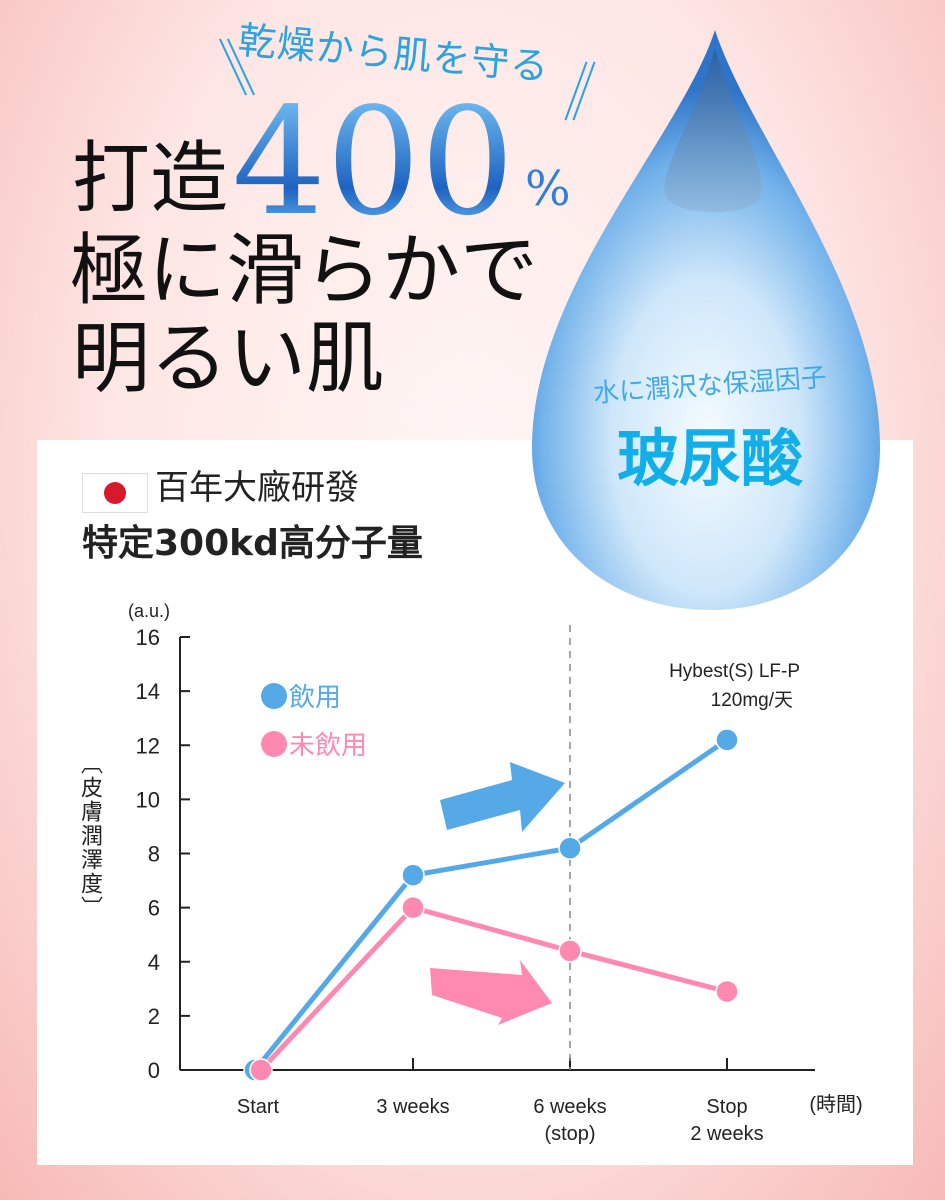  What do you see at coordinates (315, 697) in the screenshot?
I see `legend-label: 飲用` at bounding box center [315, 697].